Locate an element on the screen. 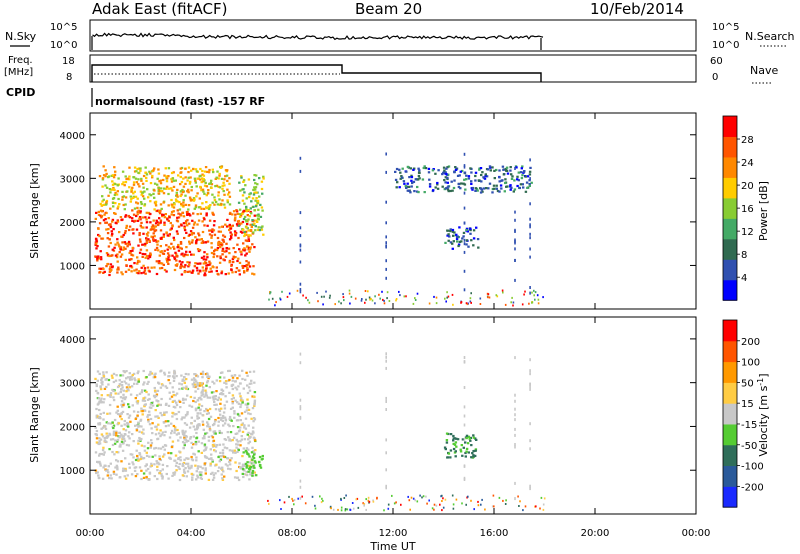  sparse-echoes is located at coordinates (406, 229).